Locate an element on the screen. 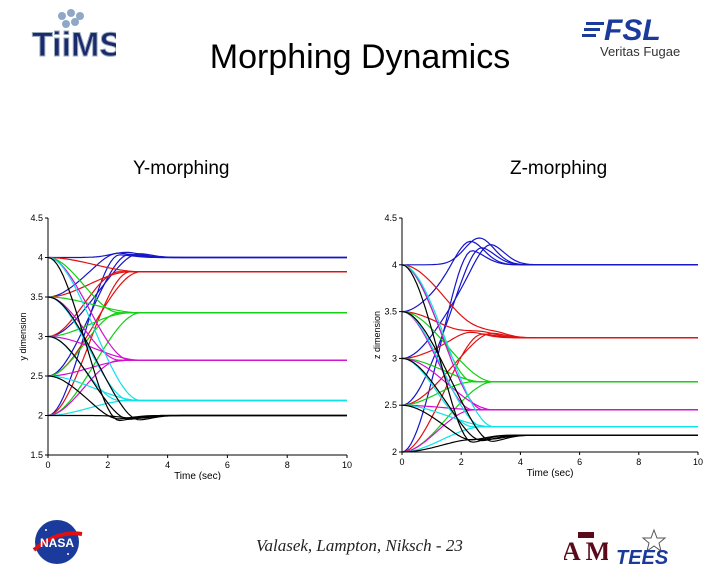 This screenshot has height=576, width=720. tees-logo-text: TEES is located at coordinates (642, 557).